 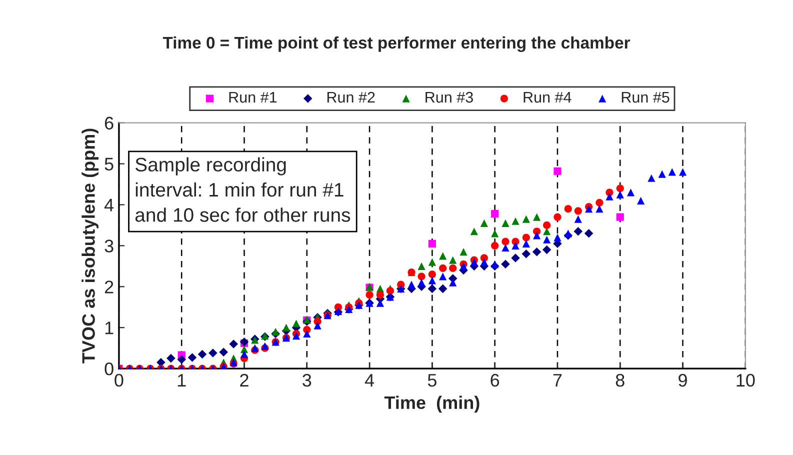 What do you see at coordinates (449, 97) in the screenshot?
I see `legend-label: Run #3` at bounding box center [449, 97].